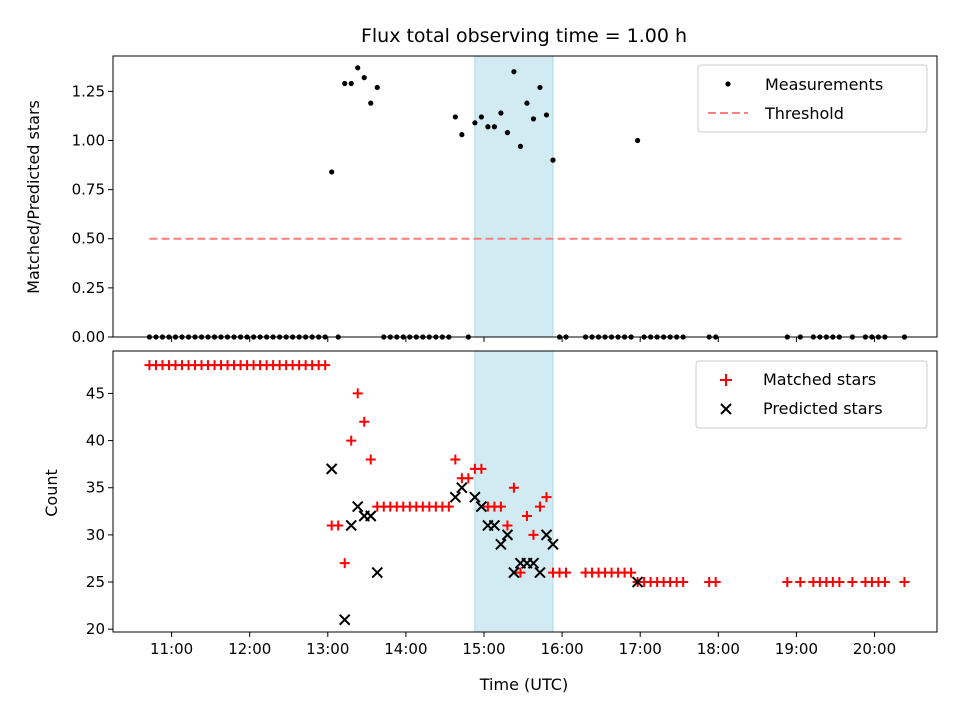 The image size is (960, 724). I want to click on legend-x-marker, so click(726, 409).